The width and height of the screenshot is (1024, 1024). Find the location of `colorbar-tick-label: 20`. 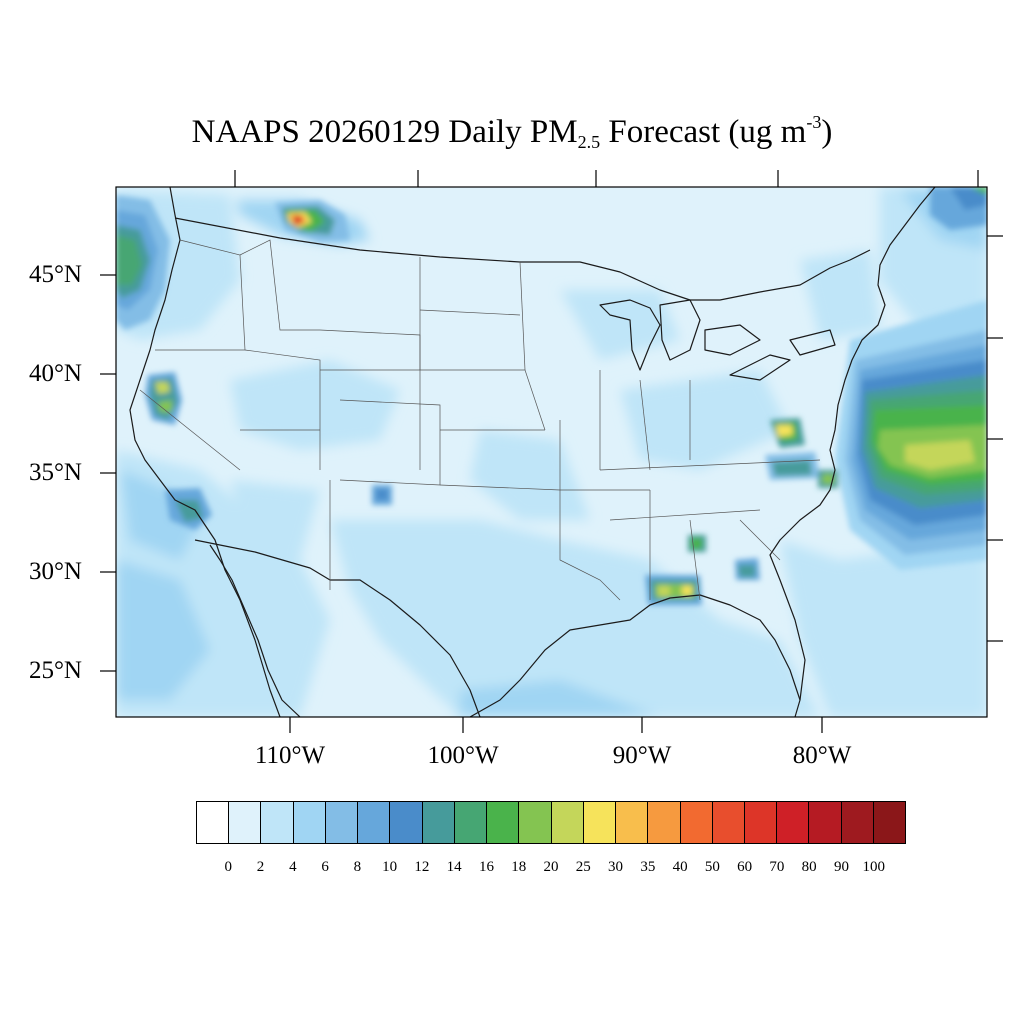

colorbar-tick-label: 20 is located at coordinates (551, 867).